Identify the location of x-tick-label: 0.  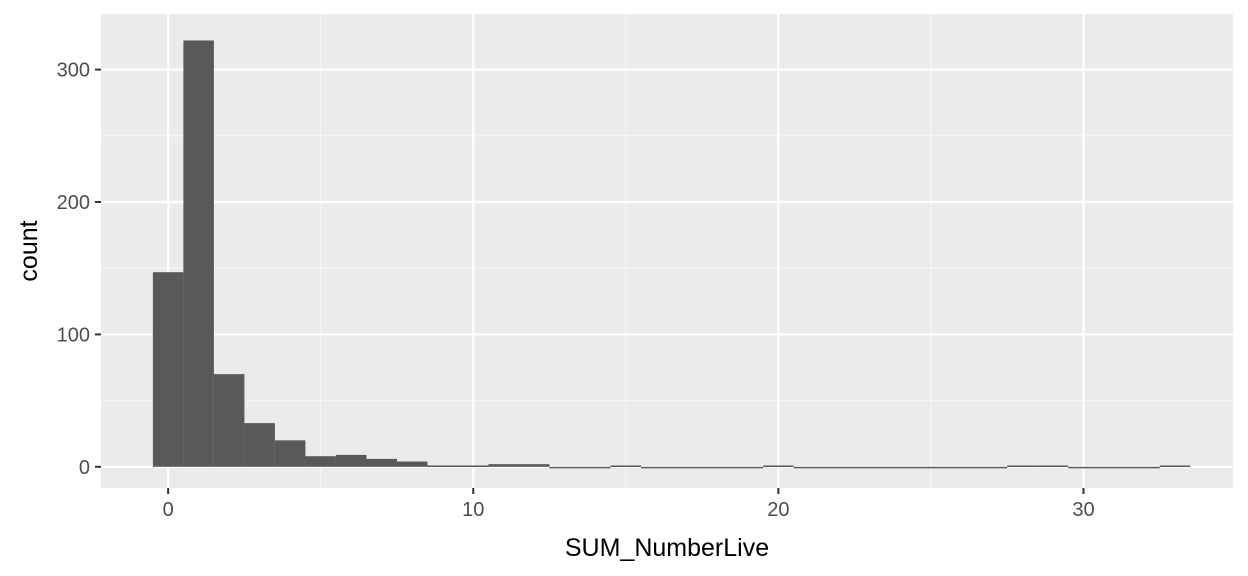
(168, 510).